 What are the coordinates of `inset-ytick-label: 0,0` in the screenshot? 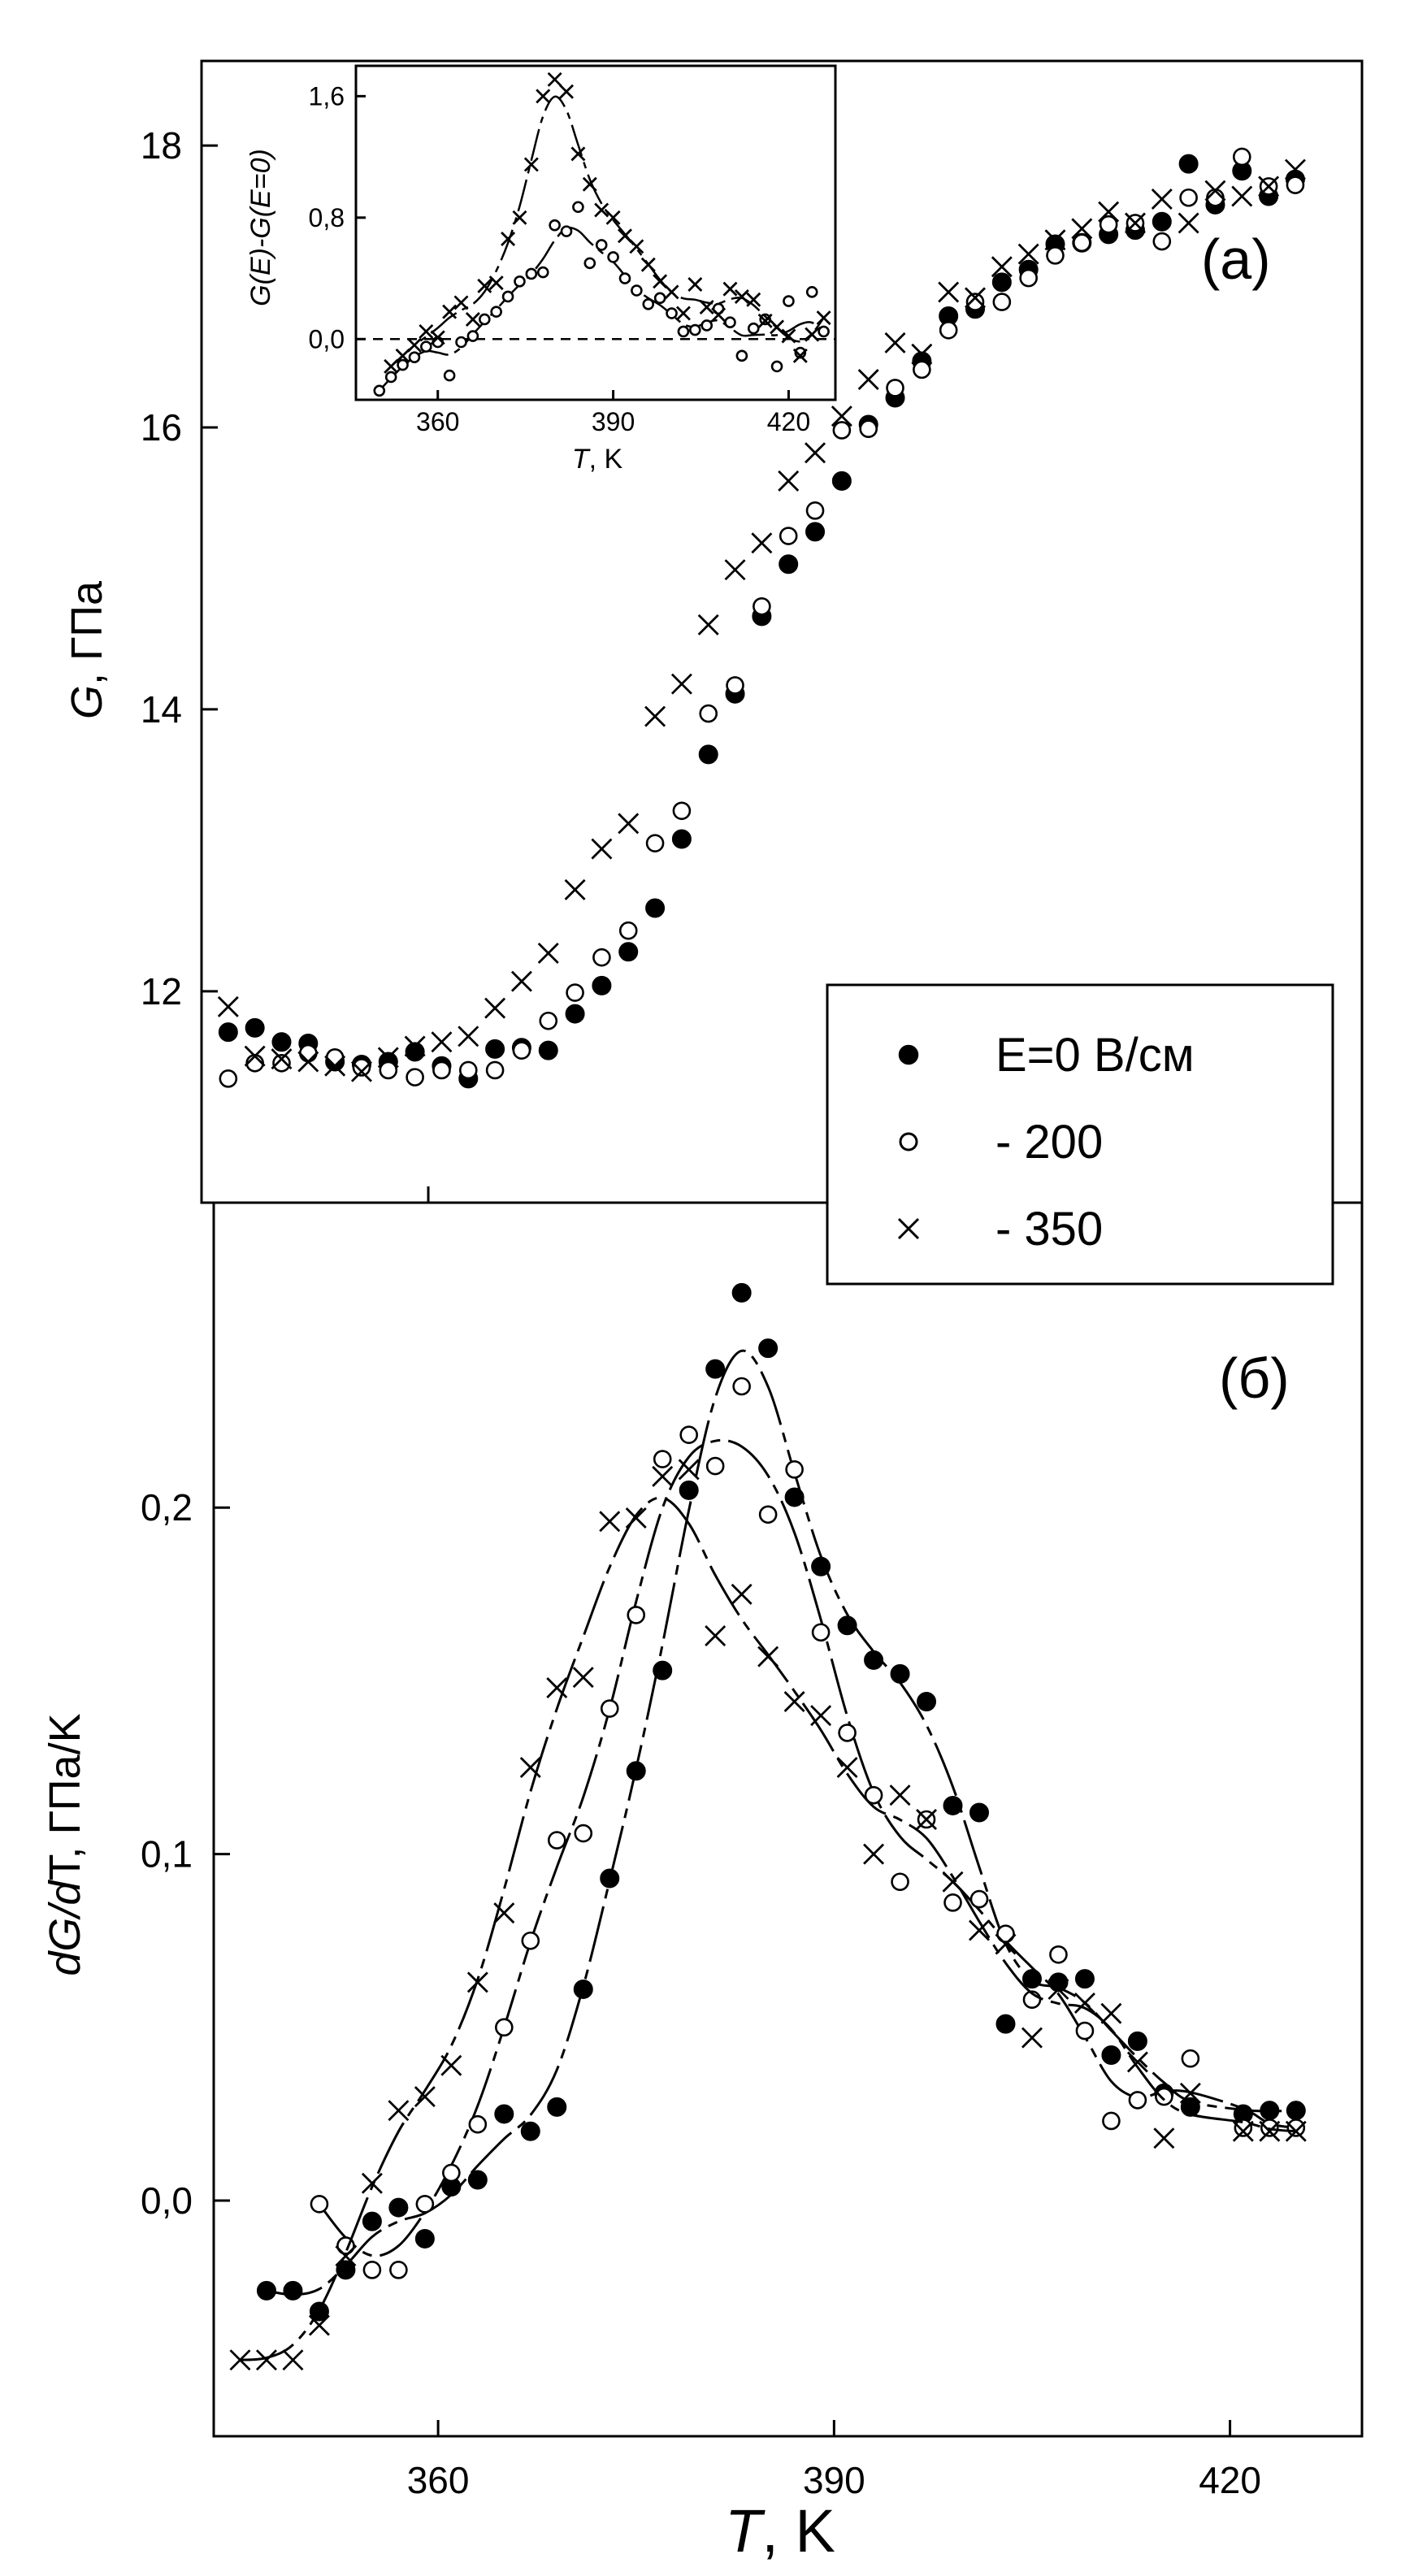 It's located at (327, 338).